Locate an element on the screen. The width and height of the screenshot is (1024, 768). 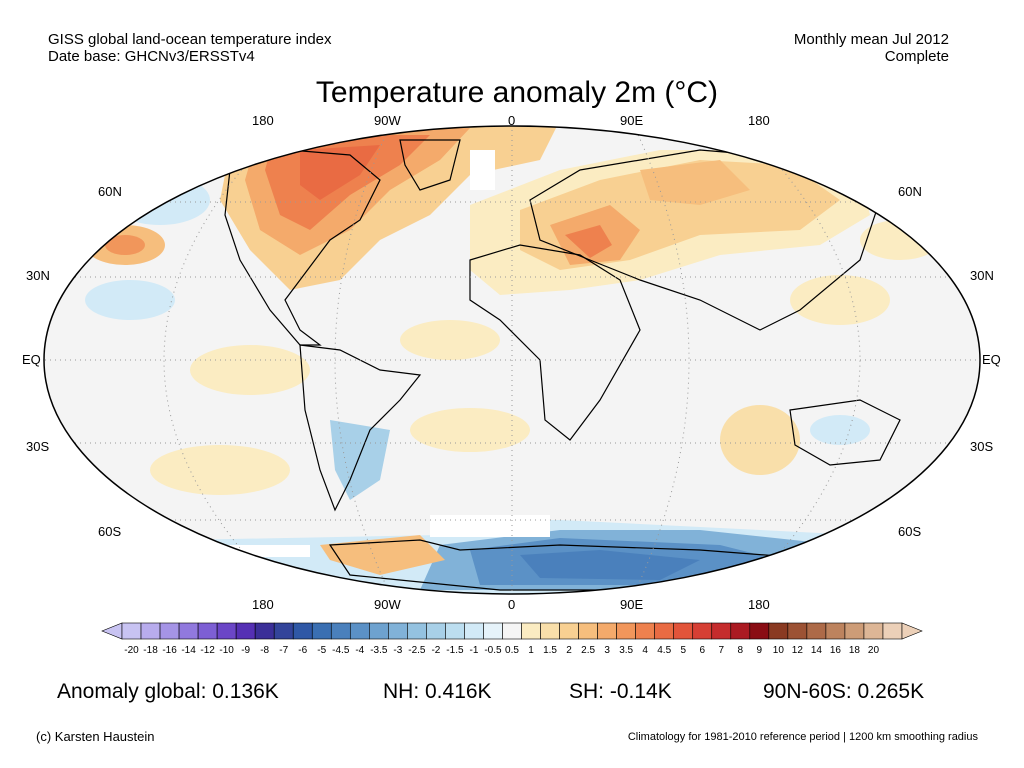
colorbar-tick-label: 4 is located at coordinates (645, 650).